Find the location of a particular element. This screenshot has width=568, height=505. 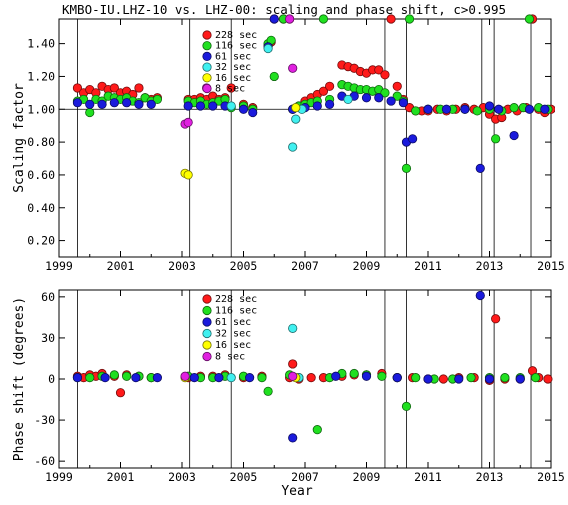

legend-label: 116 sec is located at coordinates (236, 46).